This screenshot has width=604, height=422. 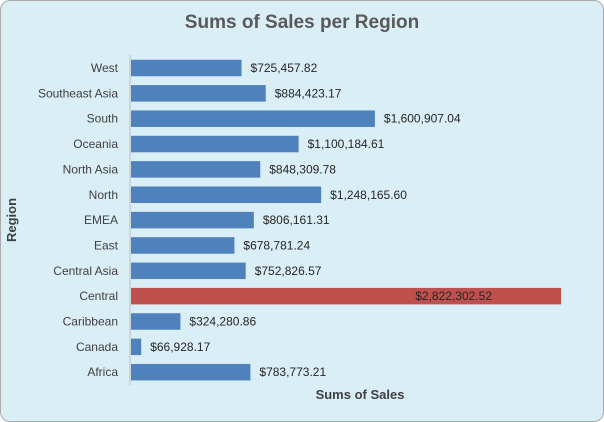 What do you see at coordinates (302, 22) in the screenshot?
I see `chart-title: Sums of Sales per Region` at bounding box center [302, 22].